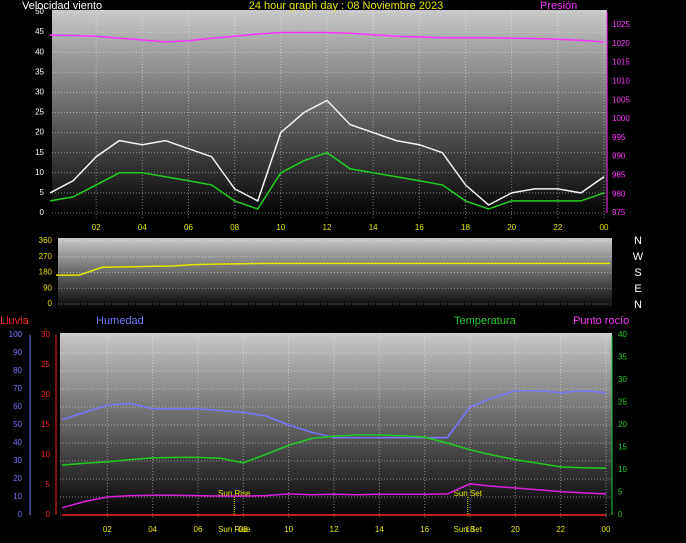 The width and height of the screenshot is (686, 543). Describe the element at coordinates (619, 137) in the screenshot. I see `y-tick-label: 995` at that location.